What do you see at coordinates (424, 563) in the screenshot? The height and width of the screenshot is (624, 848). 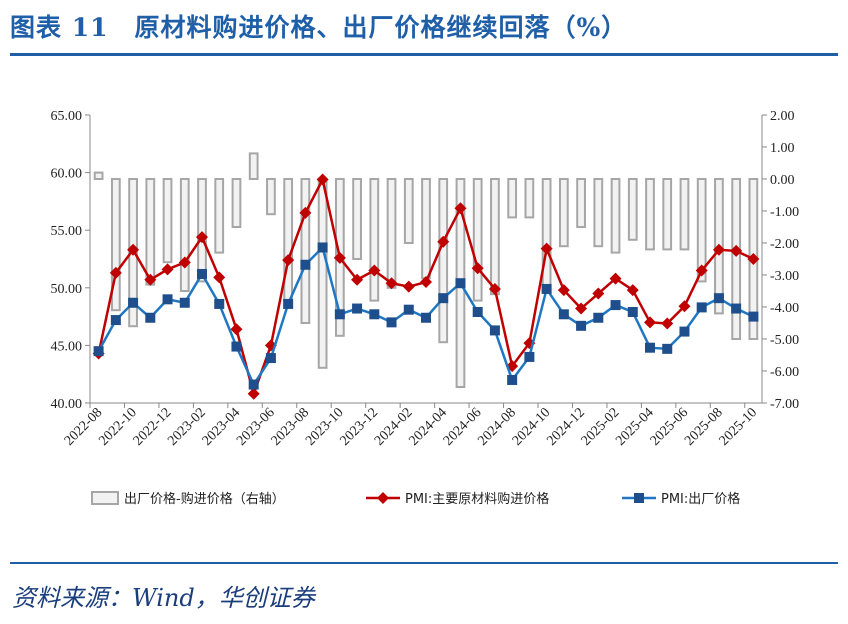 I see `source-divider` at bounding box center [424, 563].